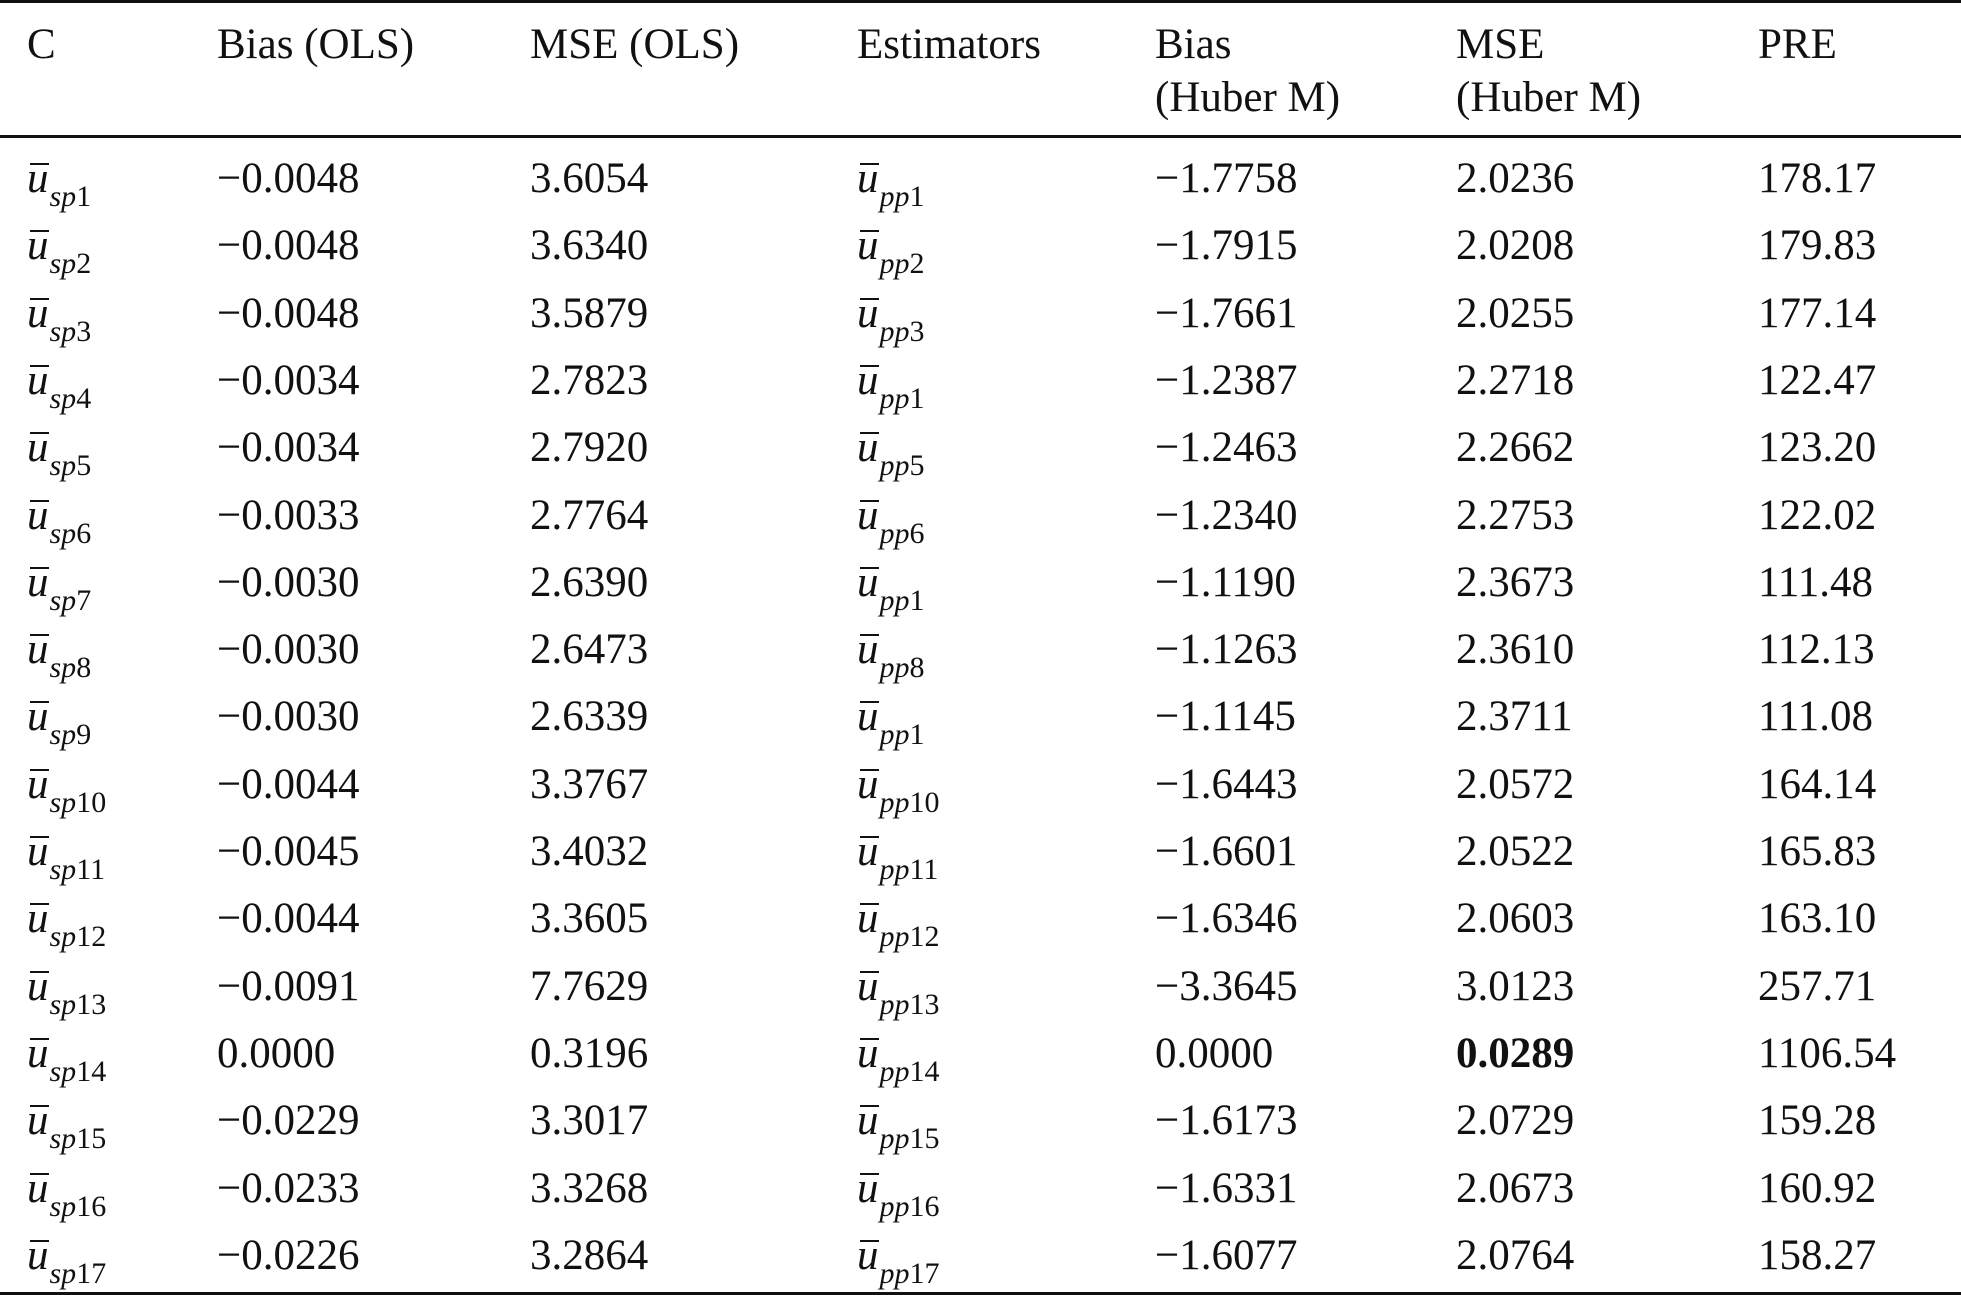  Describe the element at coordinates (1515, 851) in the screenshot. I see `cell-mse-huber: 2.0522` at that location.